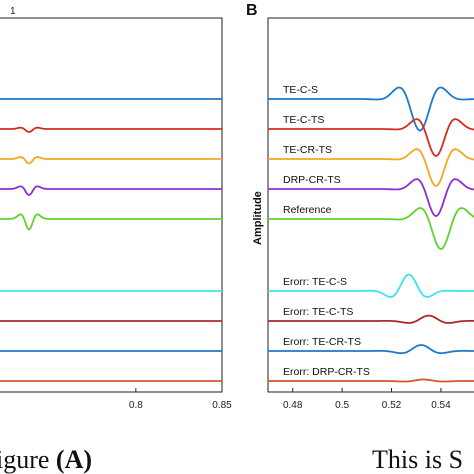  What do you see at coordinates (258, 218) in the screenshot?
I see `y-axis-title: Amplitude` at bounding box center [258, 218].